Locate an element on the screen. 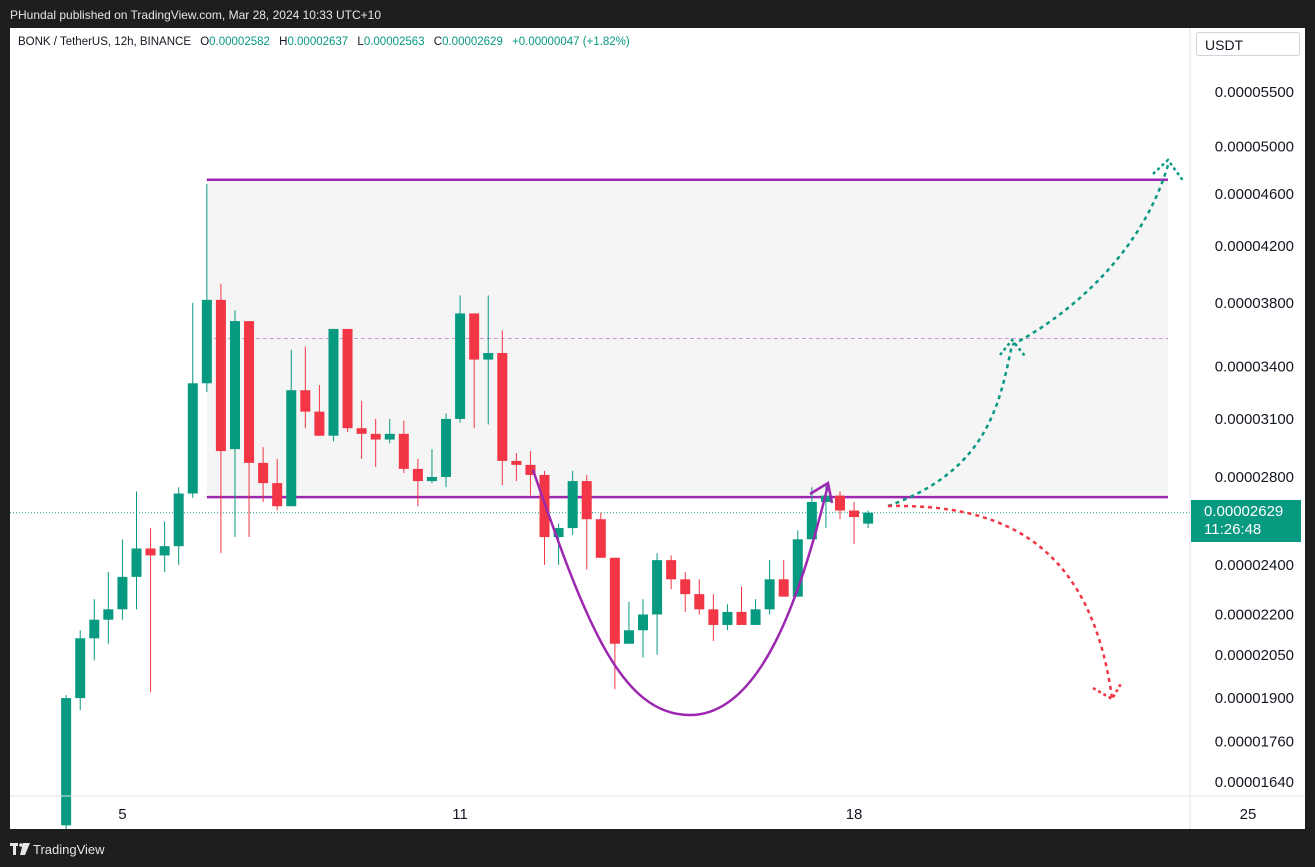 Image resolution: width=1315 pixels, height=867 pixels. y-tick-label-4: 0.00003800 is located at coordinates (1254, 303).